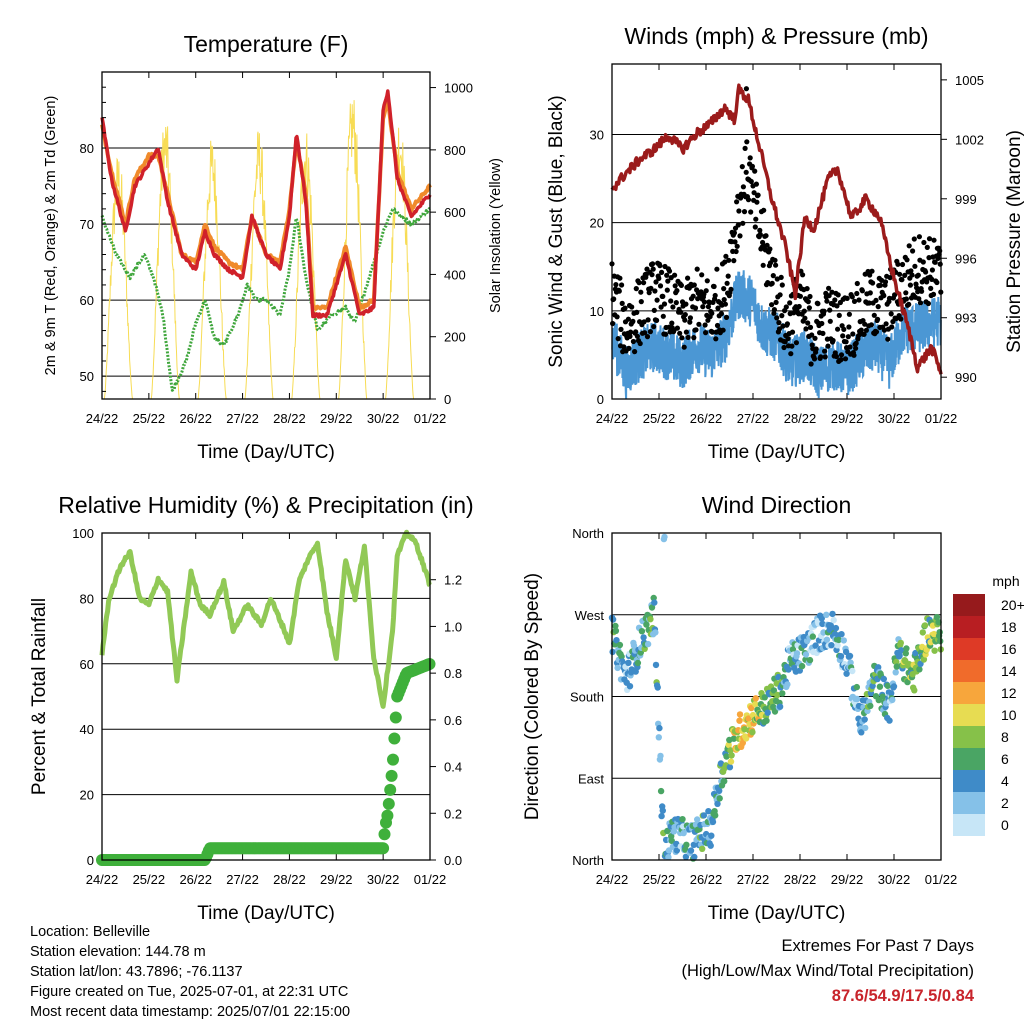  I want to click on panel4-frame, so click(776, 696).